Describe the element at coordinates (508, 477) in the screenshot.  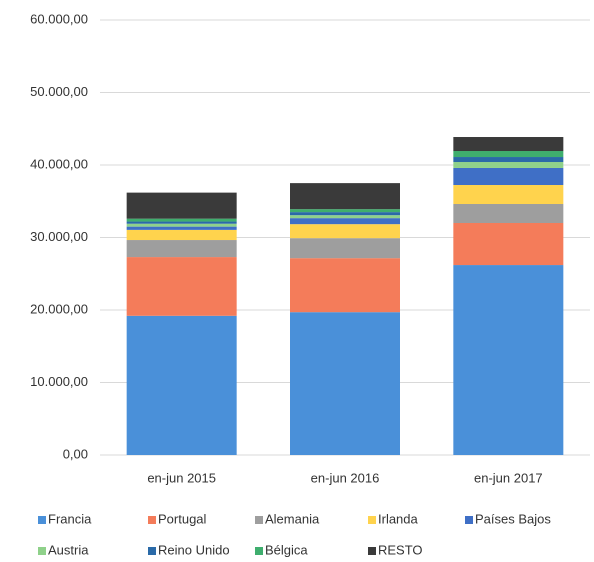
I see `x-tick-label: en-jun 2017` at that location.